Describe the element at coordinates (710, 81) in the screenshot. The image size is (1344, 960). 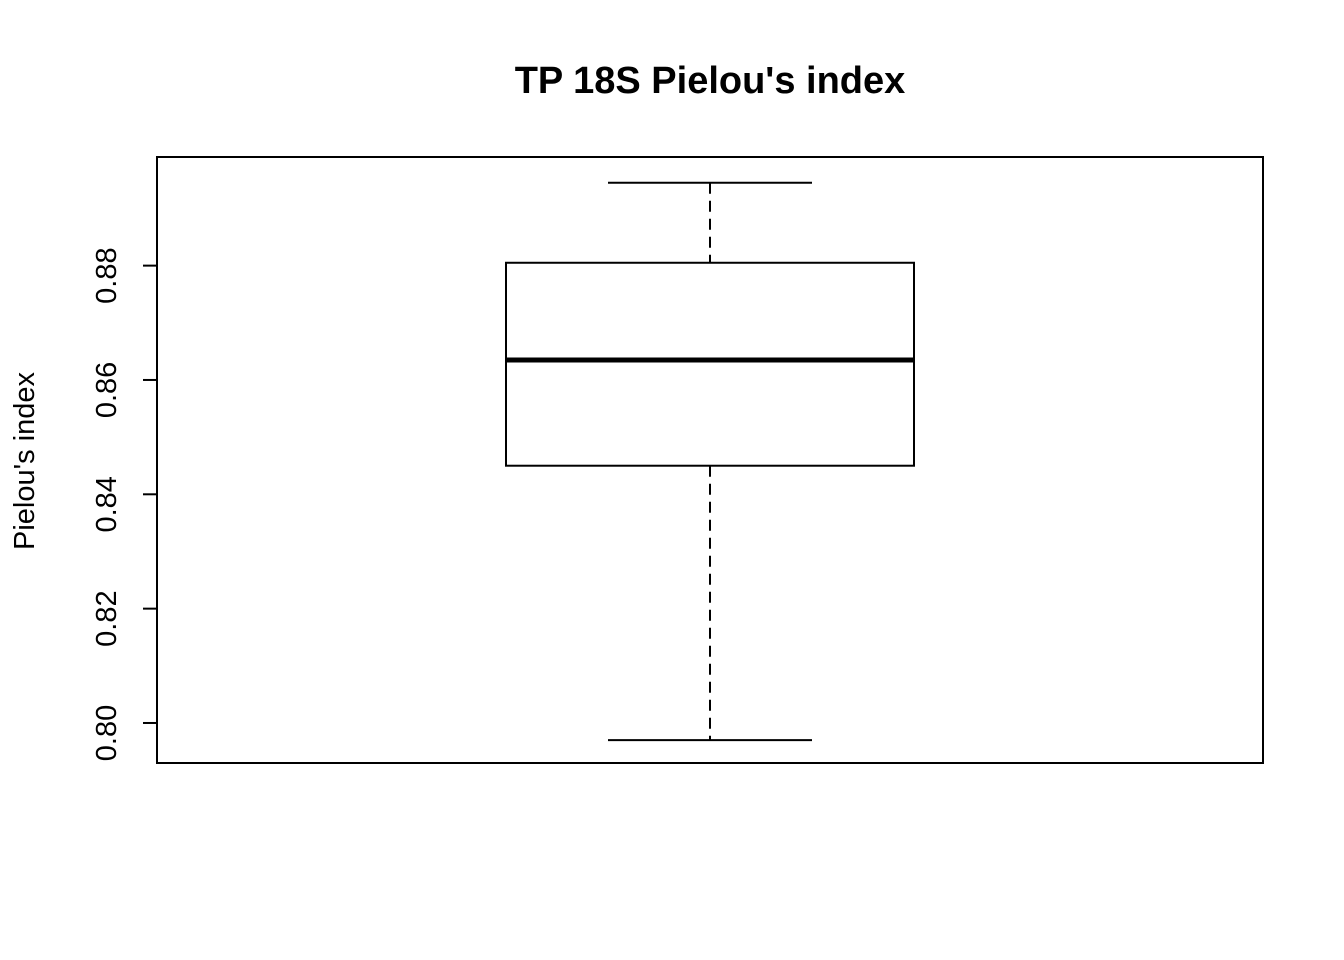
I see `chart-title: TP 18S Pielou's index` at that location.